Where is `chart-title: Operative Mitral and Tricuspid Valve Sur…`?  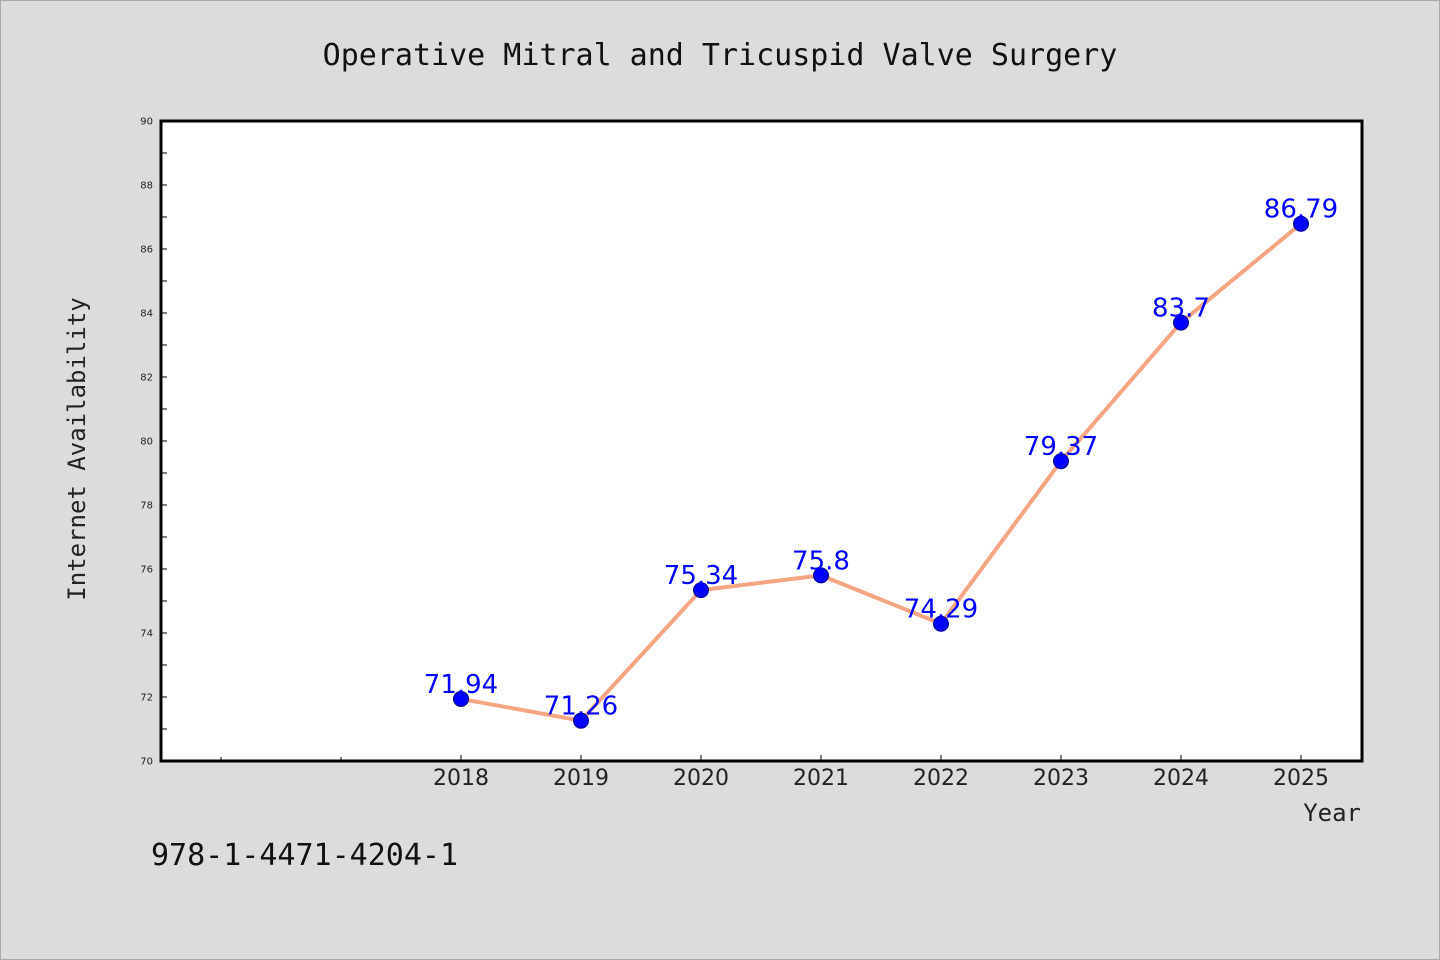
chart-title: Operative Mitral and Tricuspid Valve Sur… is located at coordinates (720, 55).